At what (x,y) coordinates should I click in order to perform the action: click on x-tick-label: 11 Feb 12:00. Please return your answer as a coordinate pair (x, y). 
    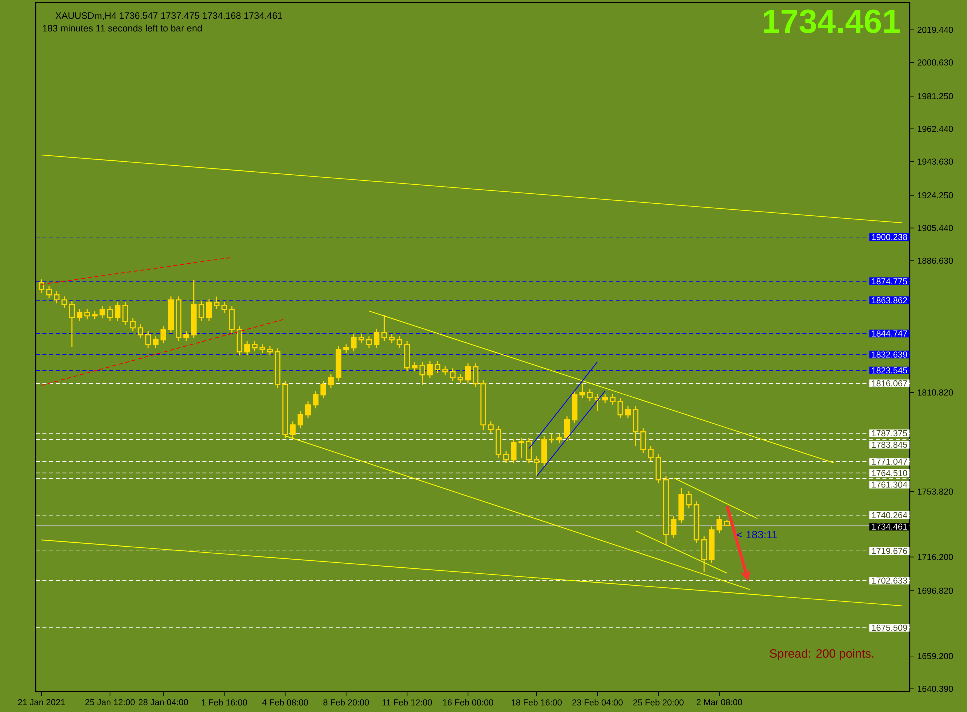
    Looking at the image, I should click on (407, 702).